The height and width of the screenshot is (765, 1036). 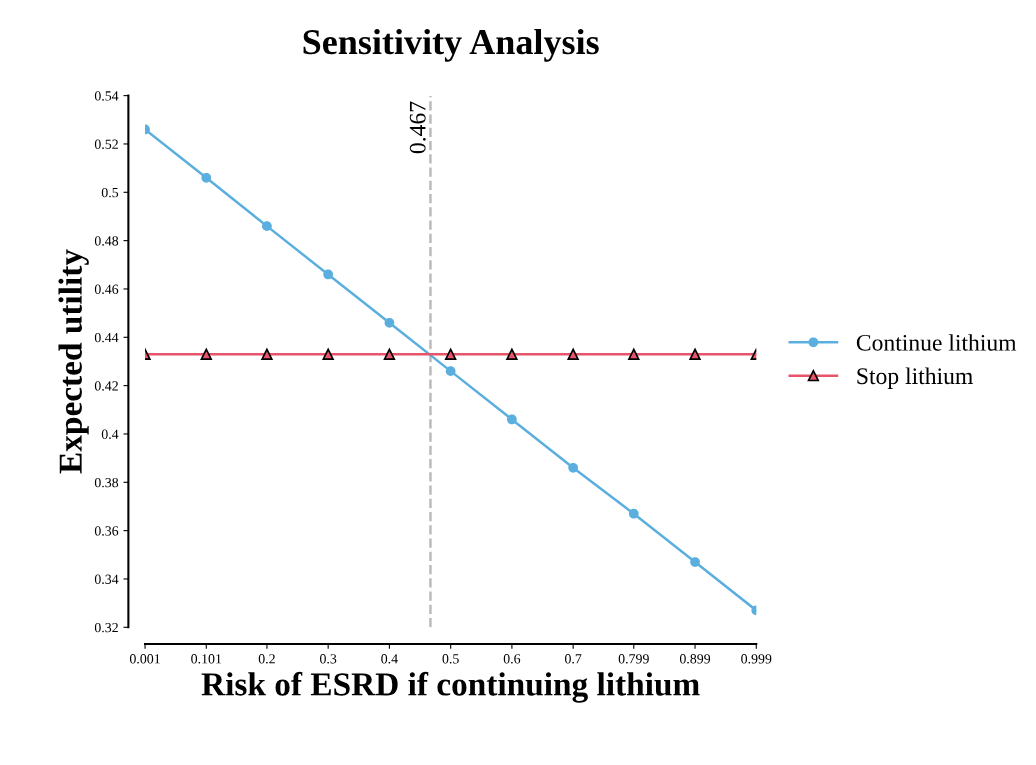 What do you see at coordinates (389, 659) in the screenshot?
I see `x-tick-label: 0.4` at bounding box center [389, 659].